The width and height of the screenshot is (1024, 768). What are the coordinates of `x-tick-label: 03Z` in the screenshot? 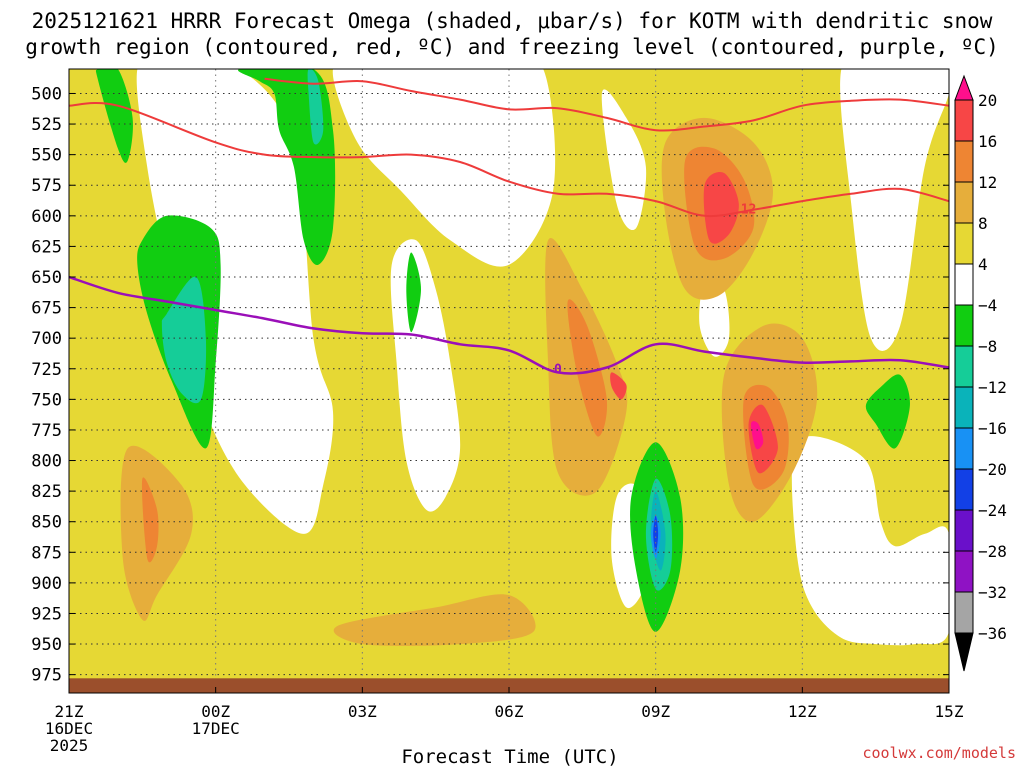 It's located at (362, 711).